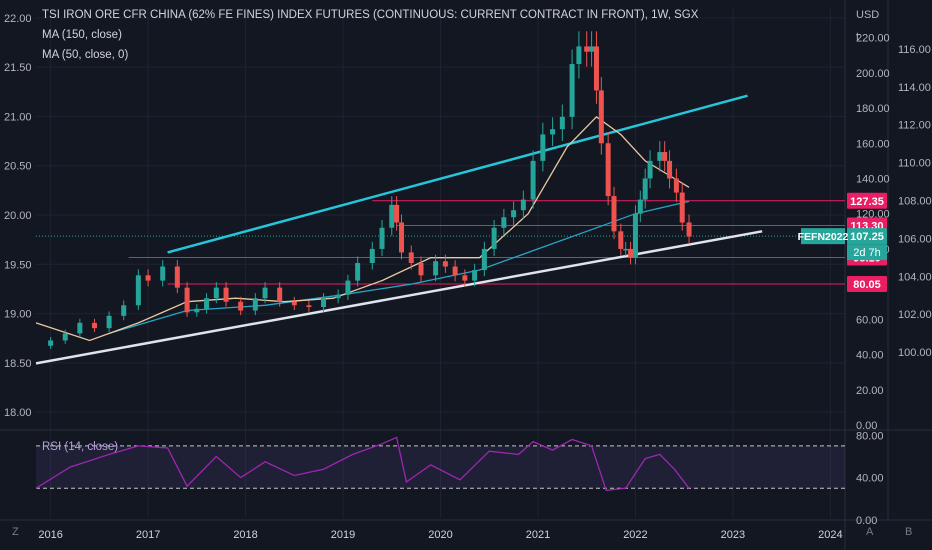 Image resolution: width=932 pixels, height=550 pixels. Describe the element at coordinates (914, 164) in the screenshot. I see `right-tick-110.00: 110.00` at that location.